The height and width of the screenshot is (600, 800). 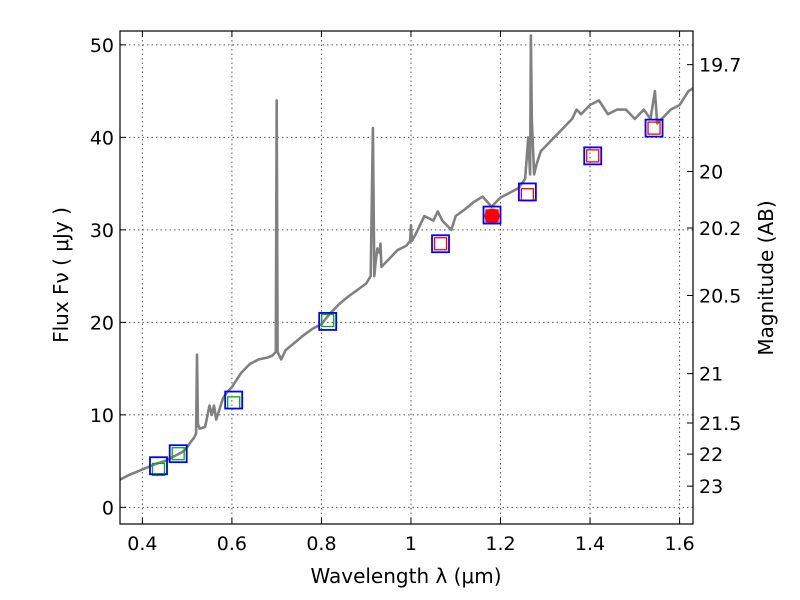 What do you see at coordinates (102, 323) in the screenshot?
I see `y-tick-label: 20` at bounding box center [102, 323].